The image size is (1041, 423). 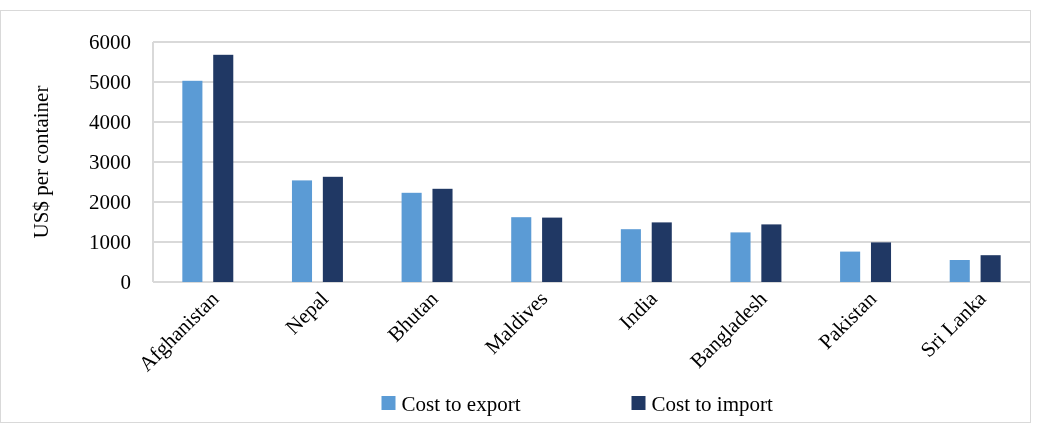 I want to click on y-tick-label: 4000, so click(x=110, y=122).